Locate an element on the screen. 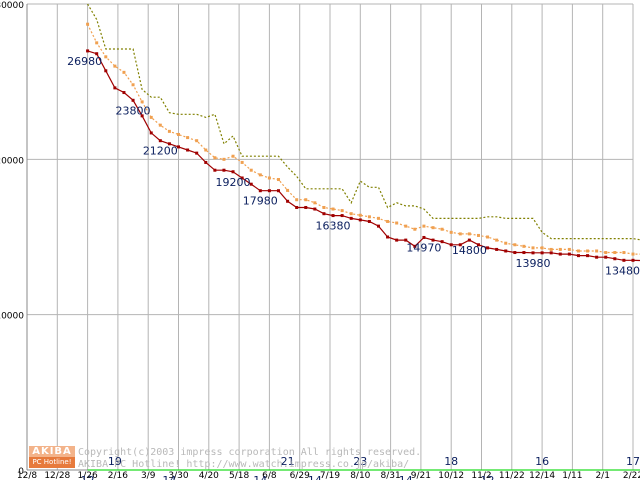 This screenshot has width=640, height=480. shop_count-data-label: 16 is located at coordinates (542, 461).